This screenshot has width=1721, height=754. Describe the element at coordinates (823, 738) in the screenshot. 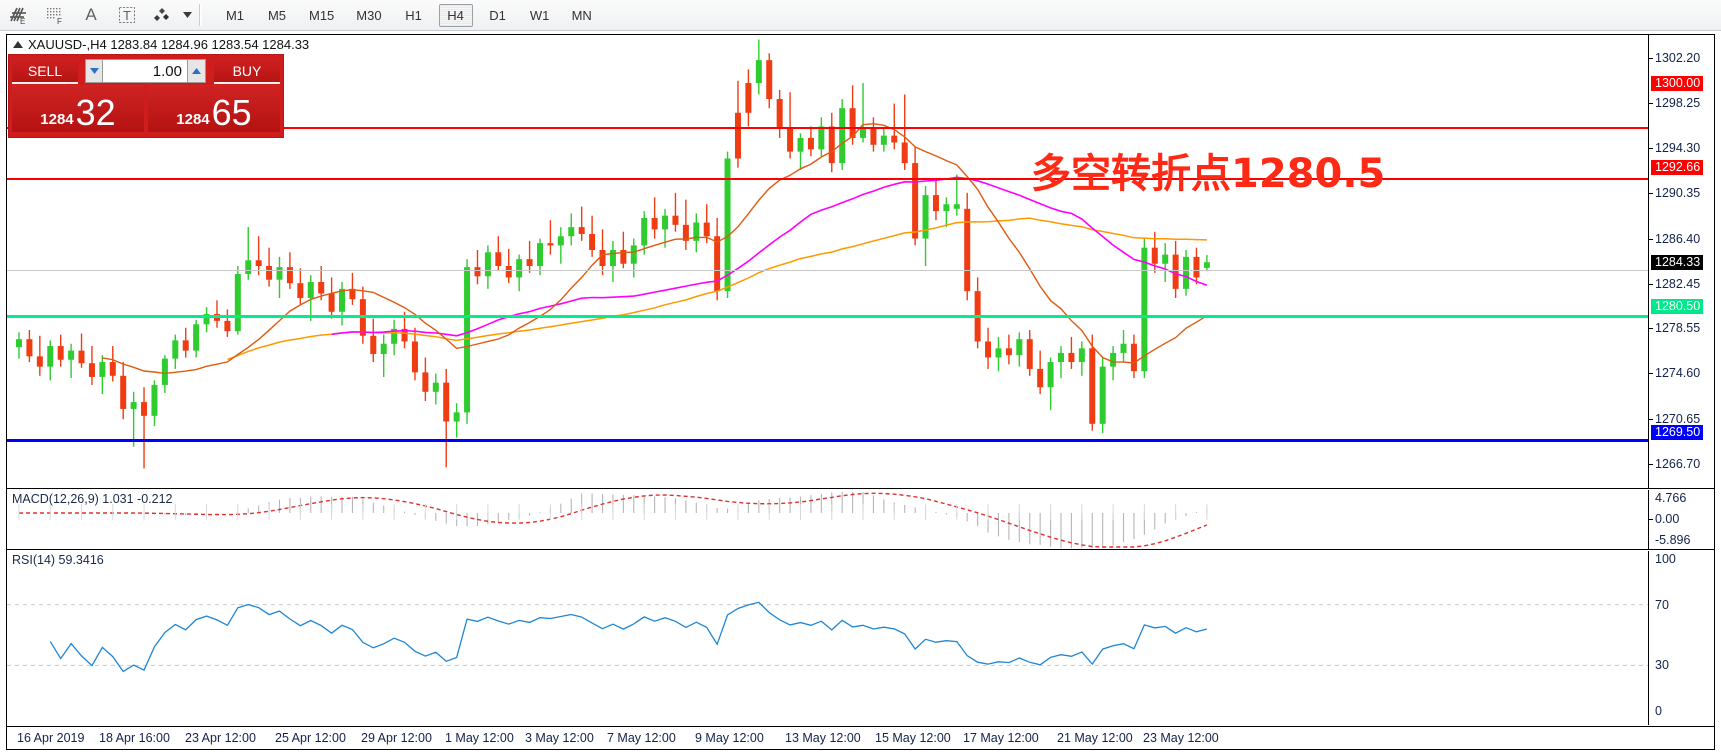

I see `time-label-9: 13 May 12:00` at that location.